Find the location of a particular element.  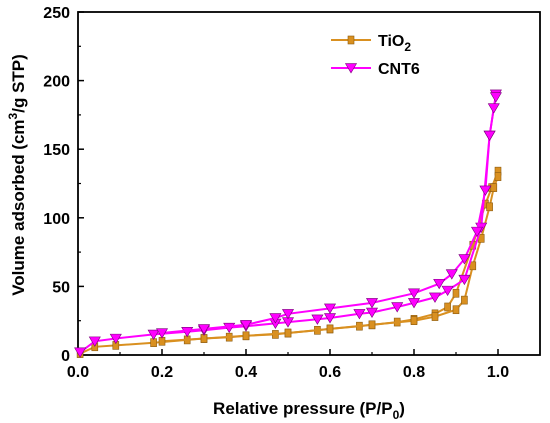

y-tick-label: 250 is located at coordinates (56, 13).